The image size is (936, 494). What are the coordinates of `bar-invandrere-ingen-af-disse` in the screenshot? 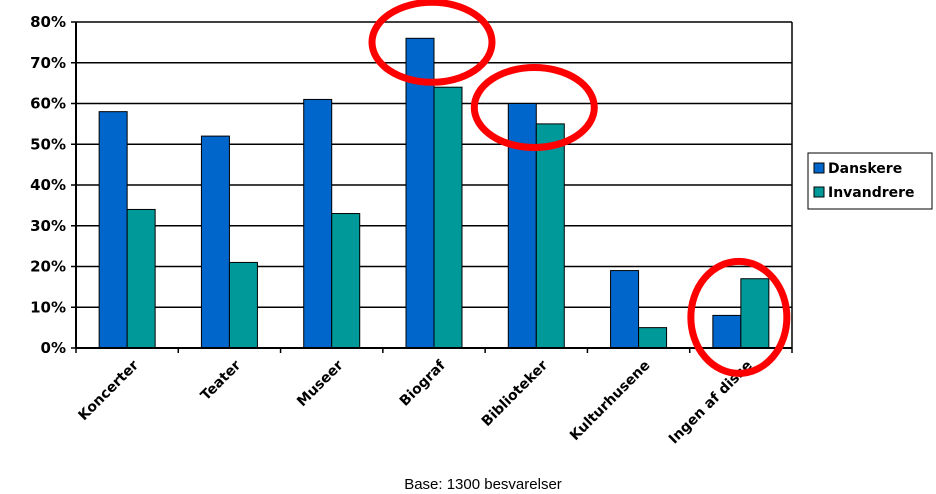 It's located at (755, 313).